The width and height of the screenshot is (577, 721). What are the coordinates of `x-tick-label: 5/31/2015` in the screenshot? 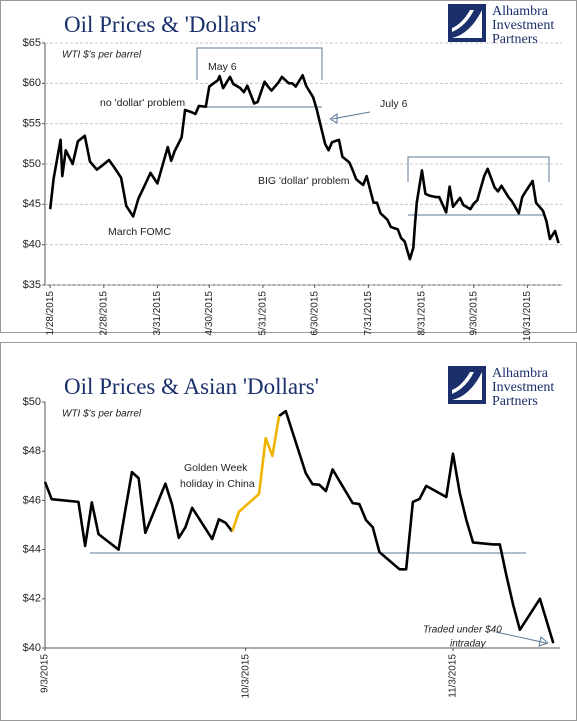 It's located at (263, 313).